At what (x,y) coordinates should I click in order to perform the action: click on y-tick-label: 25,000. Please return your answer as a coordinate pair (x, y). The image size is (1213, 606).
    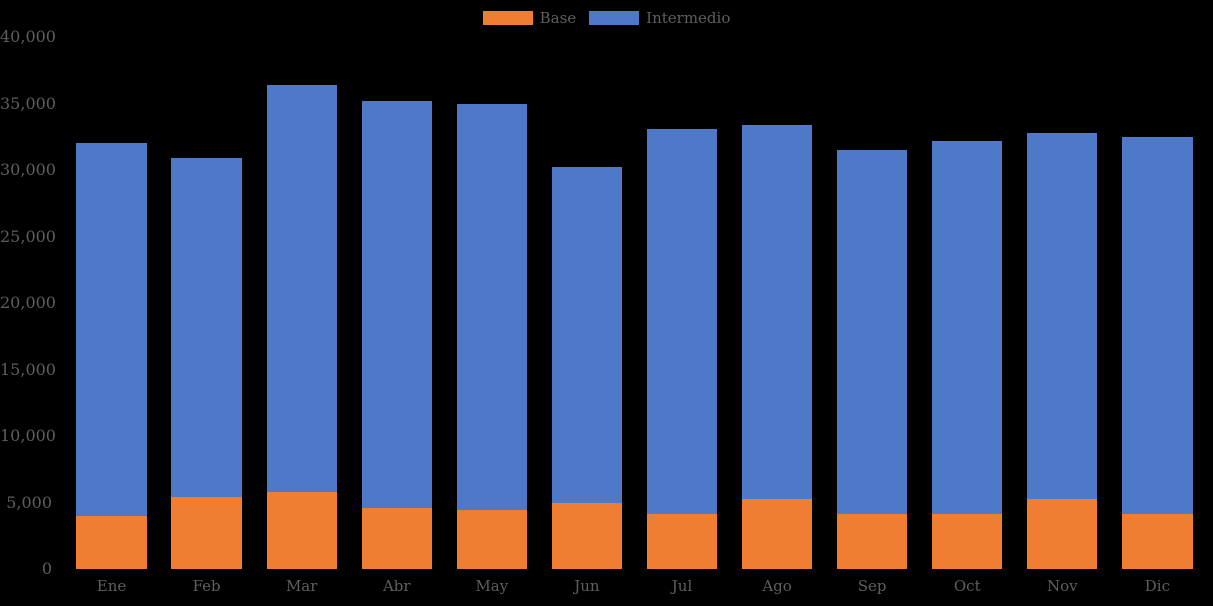
    Looking at the image, I should click on (28, 236).